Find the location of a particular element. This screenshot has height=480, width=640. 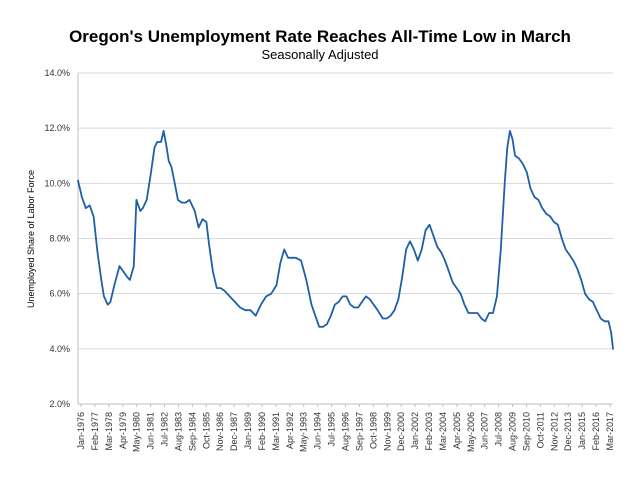

x-tick-label: Mar-1978 is located at coordinates (109, 431).